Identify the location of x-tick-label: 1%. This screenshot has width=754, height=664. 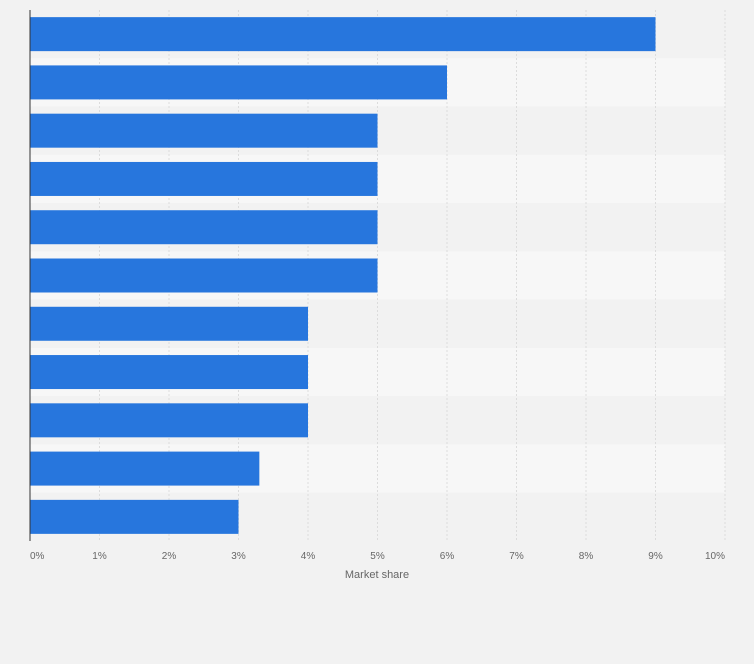
(99, 556).